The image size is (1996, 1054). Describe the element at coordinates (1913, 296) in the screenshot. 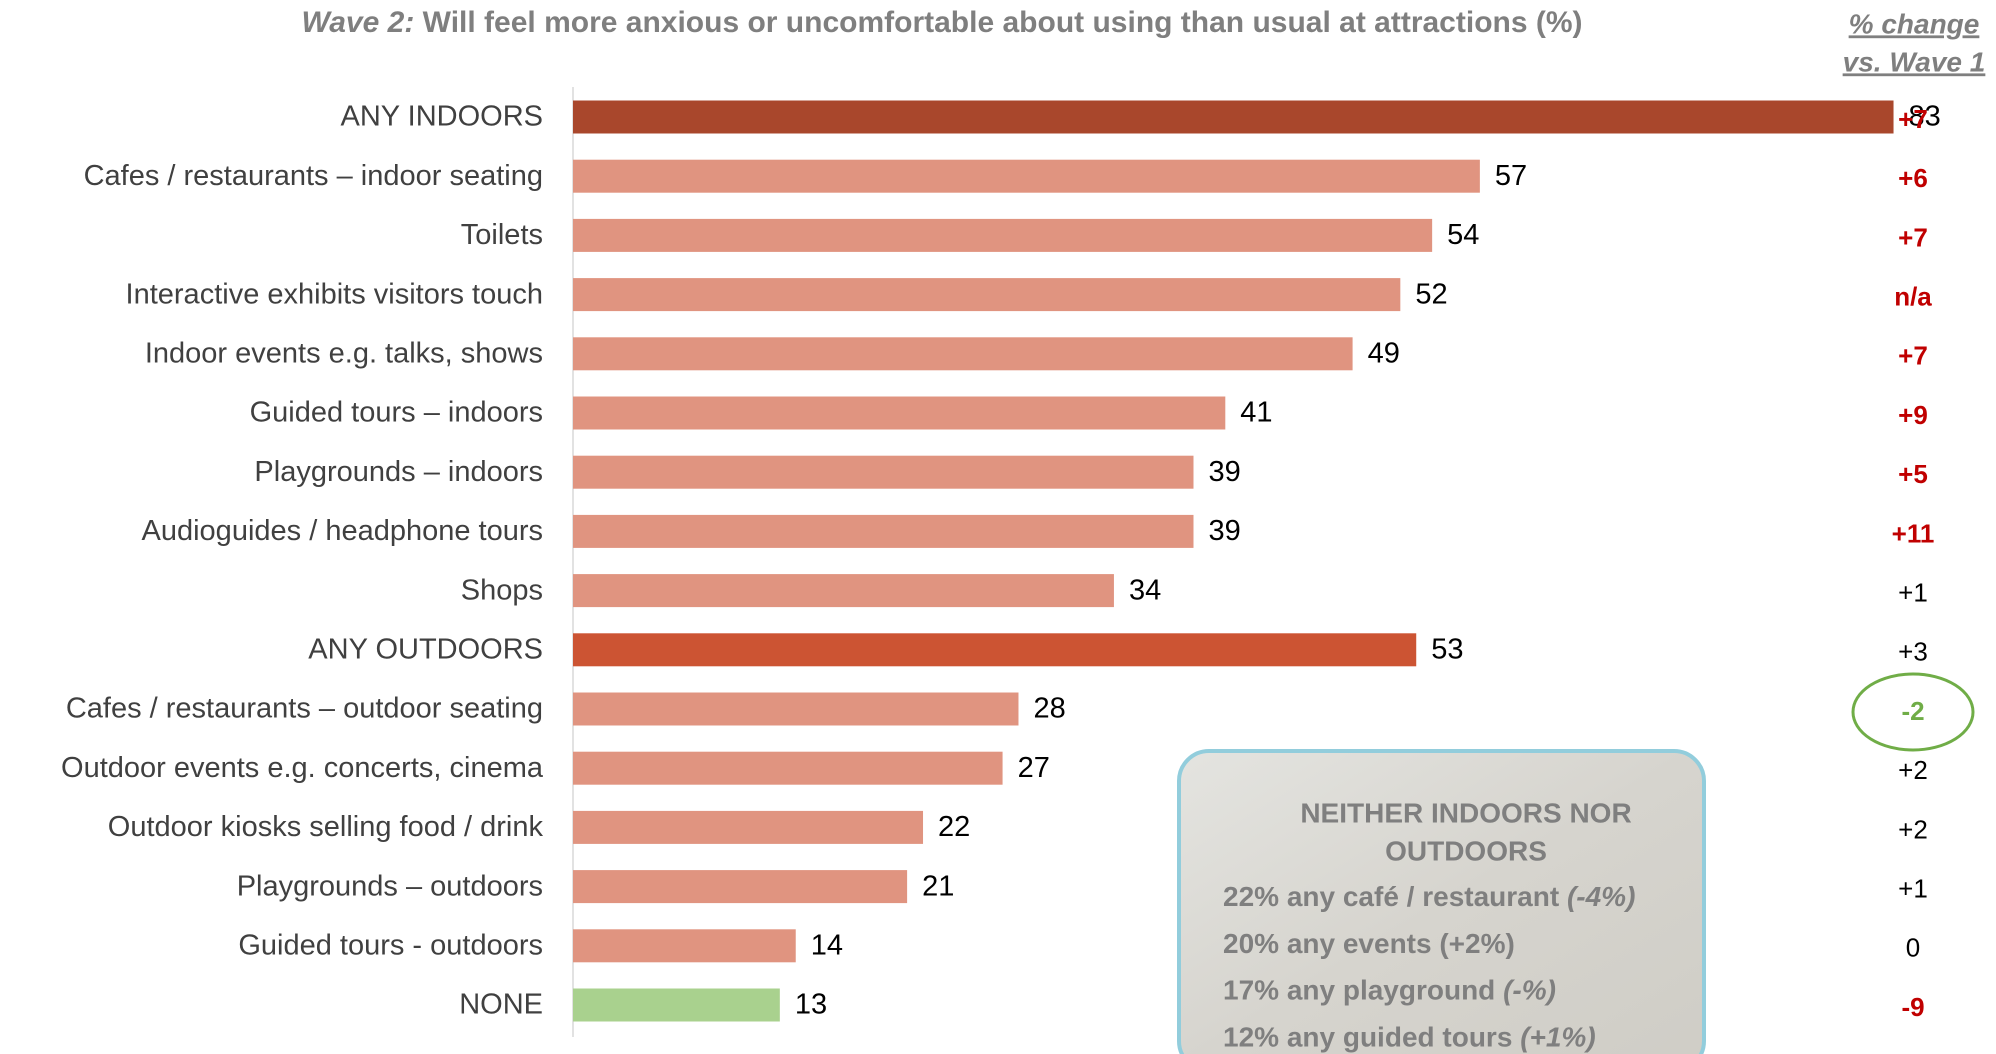

I see `change-label: n/a` at that location.